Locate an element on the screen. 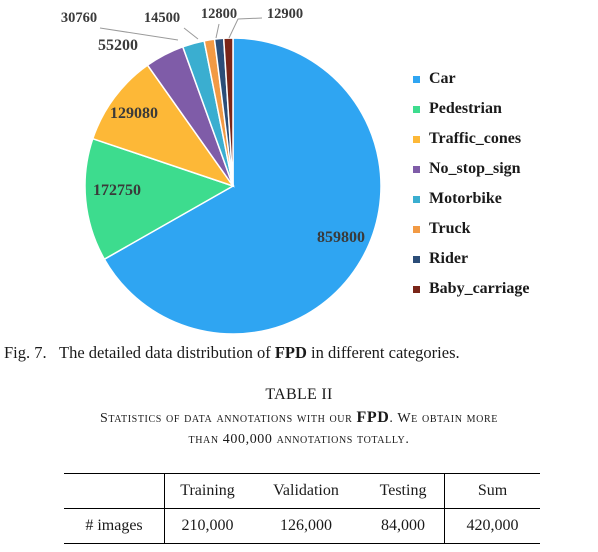  table-row: # images 210,000 126,000 84,000 420,000 is located at coordinates (302, 526).